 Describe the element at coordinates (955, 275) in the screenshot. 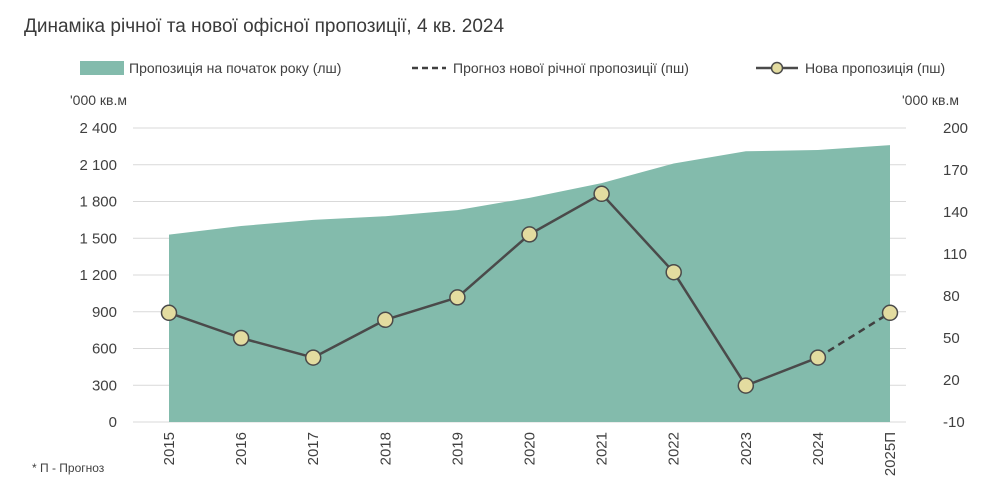

I see `right-axis-ticks: -10 20 50 80 110 140 170 200` at that location.